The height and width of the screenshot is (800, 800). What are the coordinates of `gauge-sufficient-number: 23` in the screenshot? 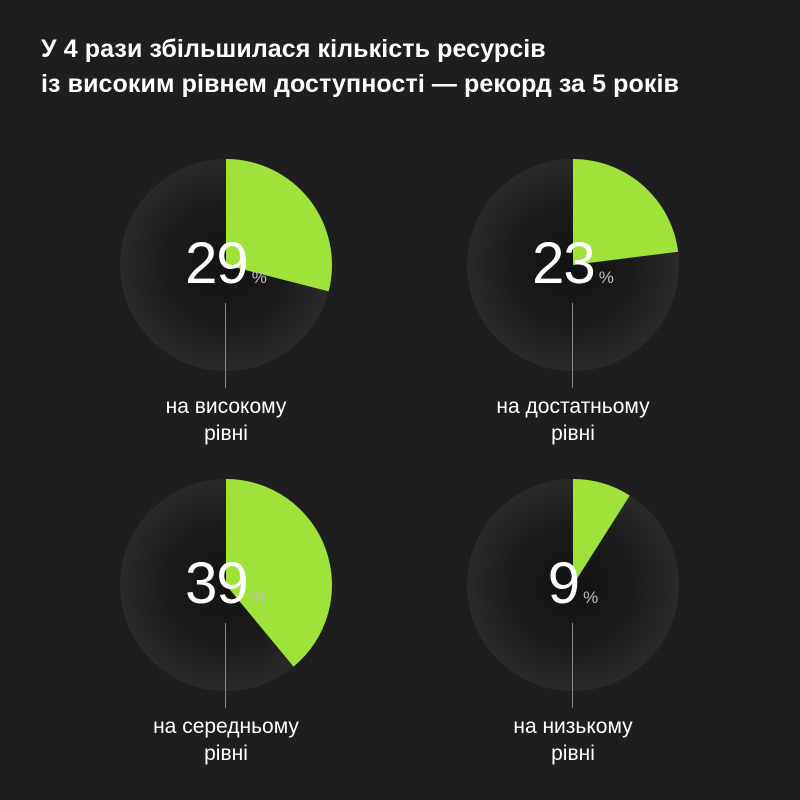 It's located at (564, 263).